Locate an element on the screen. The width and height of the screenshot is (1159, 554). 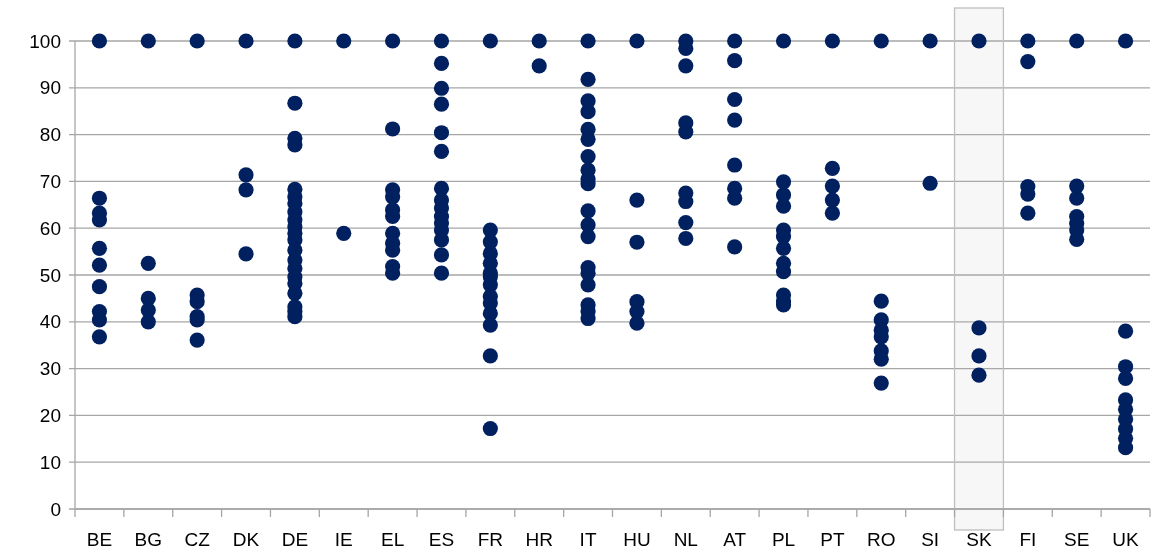
y-tick-label: 0 is located at coordinates (55, 509).